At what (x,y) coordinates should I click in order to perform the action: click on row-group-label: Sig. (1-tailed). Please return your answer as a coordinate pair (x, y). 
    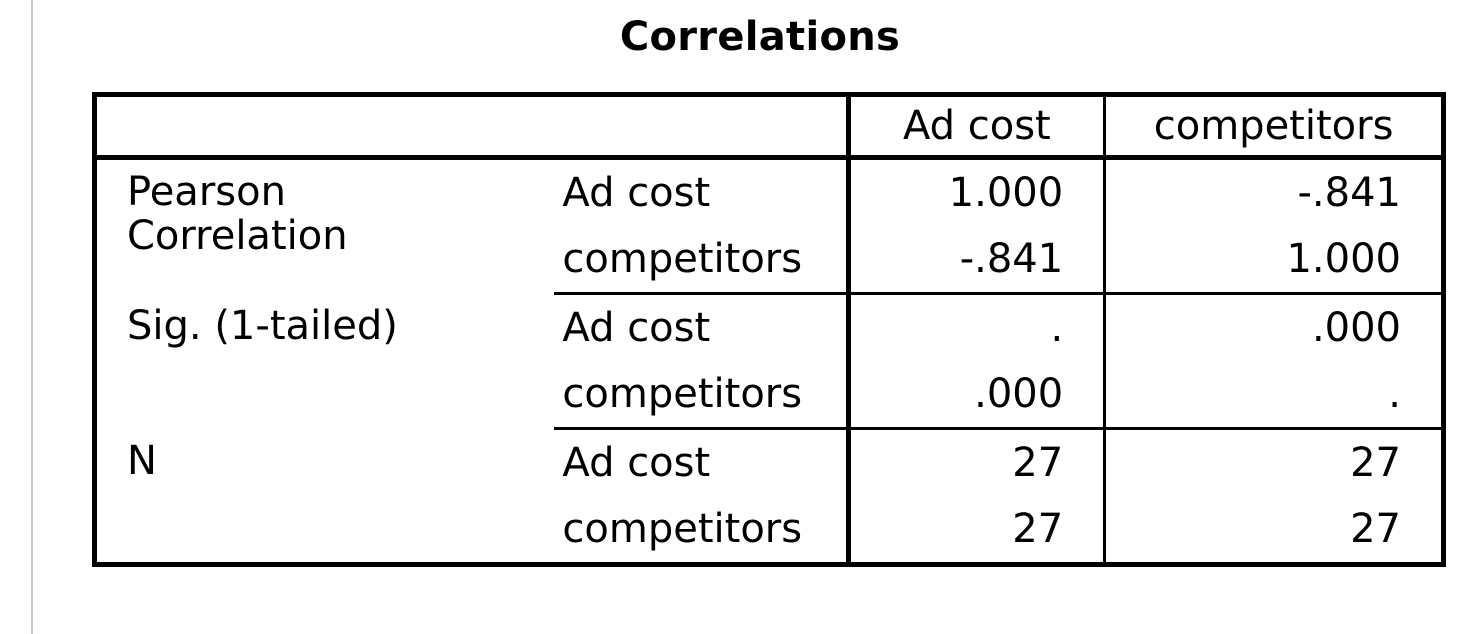
    Looking at the image, I should click on (325, 361).